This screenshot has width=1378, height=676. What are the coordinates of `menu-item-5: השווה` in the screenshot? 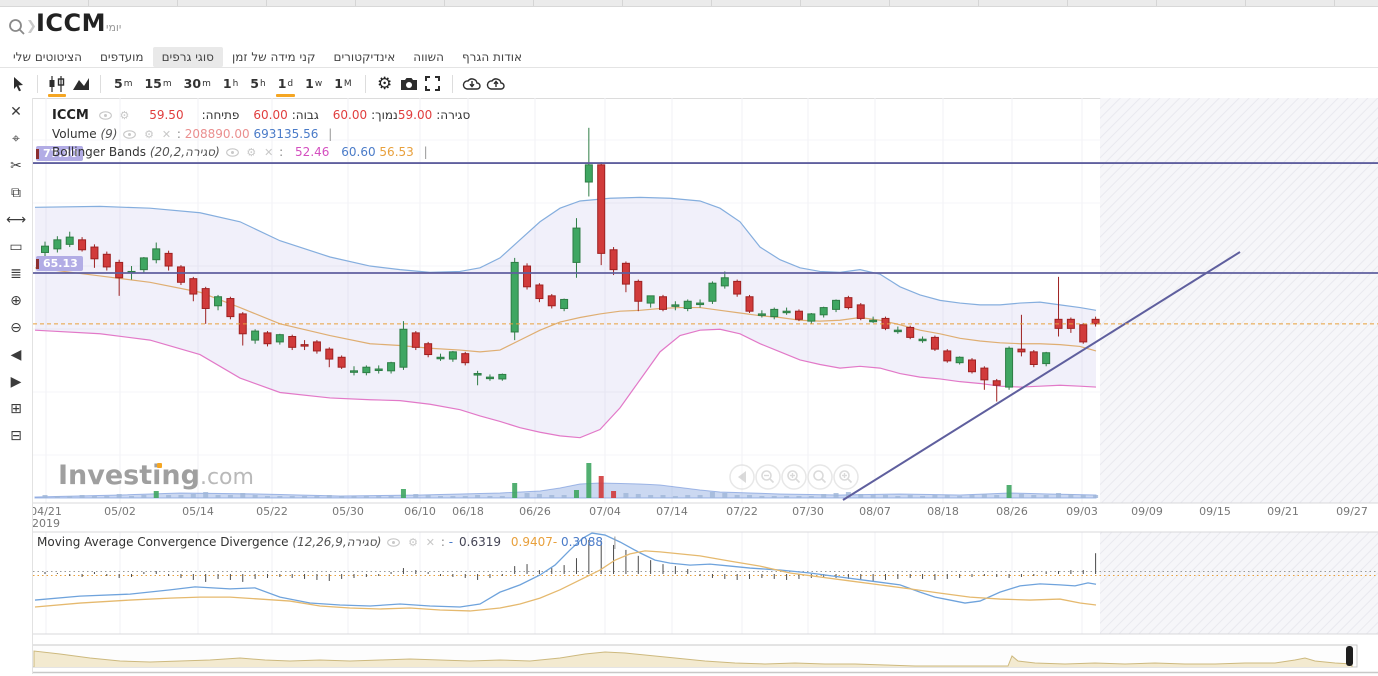 It's located at (428, 57).